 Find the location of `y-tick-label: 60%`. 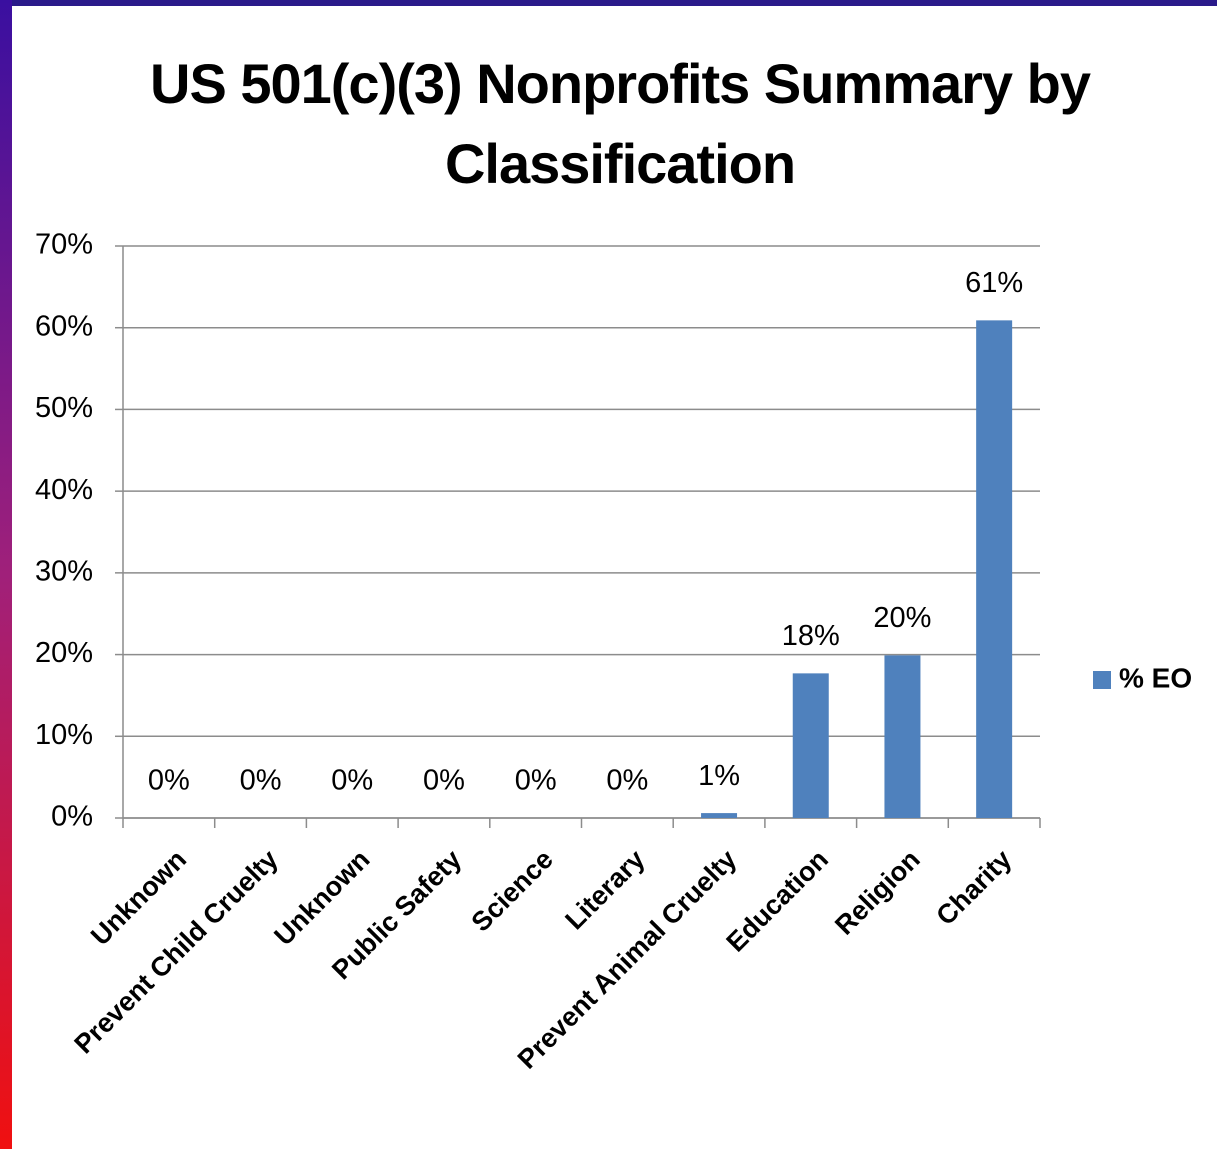

y-tick-label: 60% is located at coordinates (64, 326).